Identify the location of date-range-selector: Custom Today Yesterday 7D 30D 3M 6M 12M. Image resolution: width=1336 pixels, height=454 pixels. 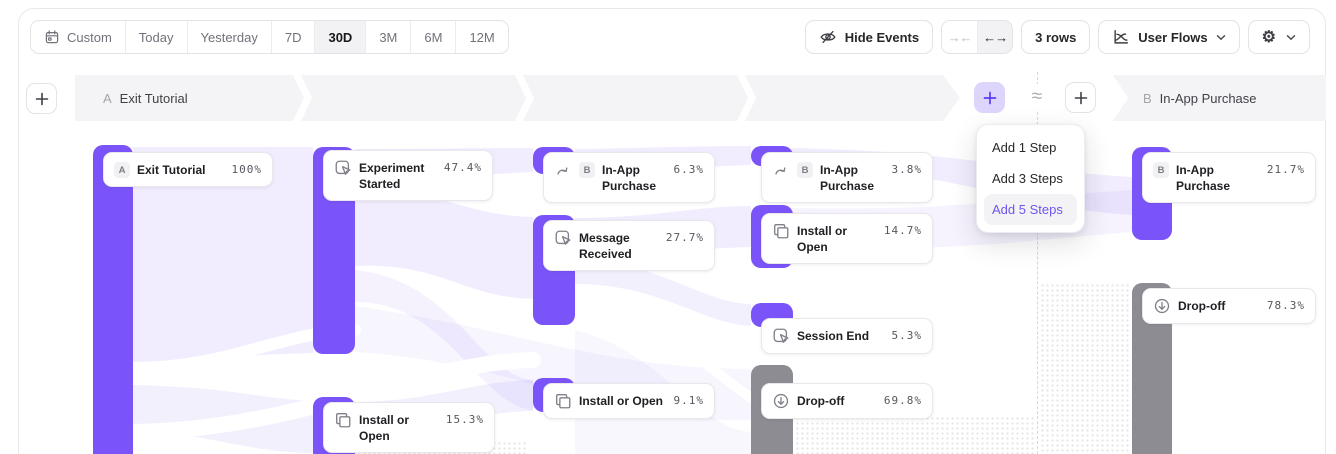
(269, 37).